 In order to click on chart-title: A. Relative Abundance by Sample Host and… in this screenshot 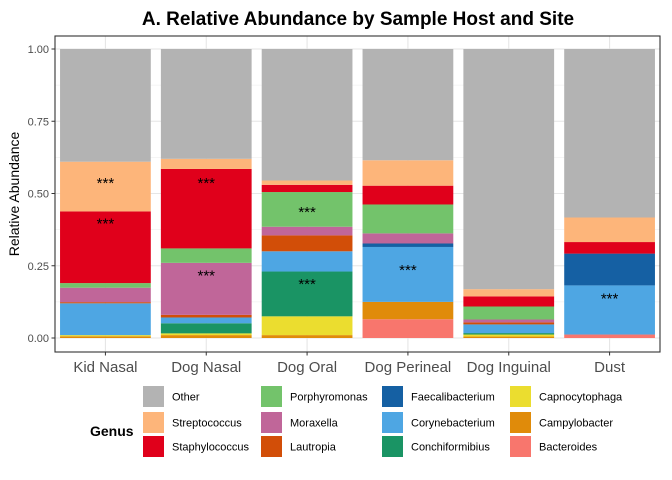, I will do `click(358, 19)`.